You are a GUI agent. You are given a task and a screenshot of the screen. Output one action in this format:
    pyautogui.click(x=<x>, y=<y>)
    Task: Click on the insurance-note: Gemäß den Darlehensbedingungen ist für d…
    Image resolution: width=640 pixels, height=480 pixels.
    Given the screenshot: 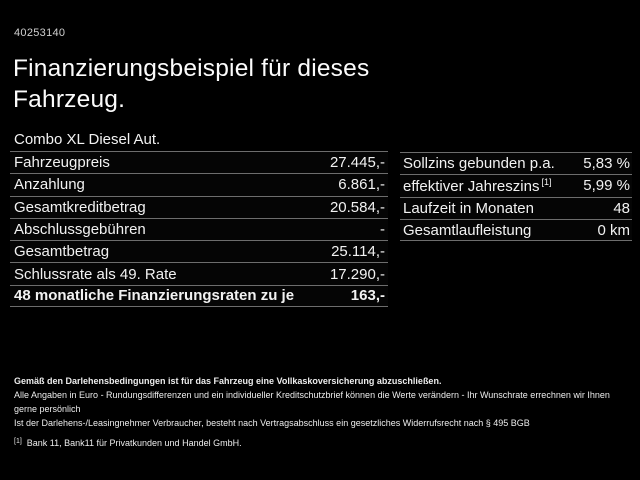 What is the action you would take?
    pyautogui.click(x=228, y=381)
    